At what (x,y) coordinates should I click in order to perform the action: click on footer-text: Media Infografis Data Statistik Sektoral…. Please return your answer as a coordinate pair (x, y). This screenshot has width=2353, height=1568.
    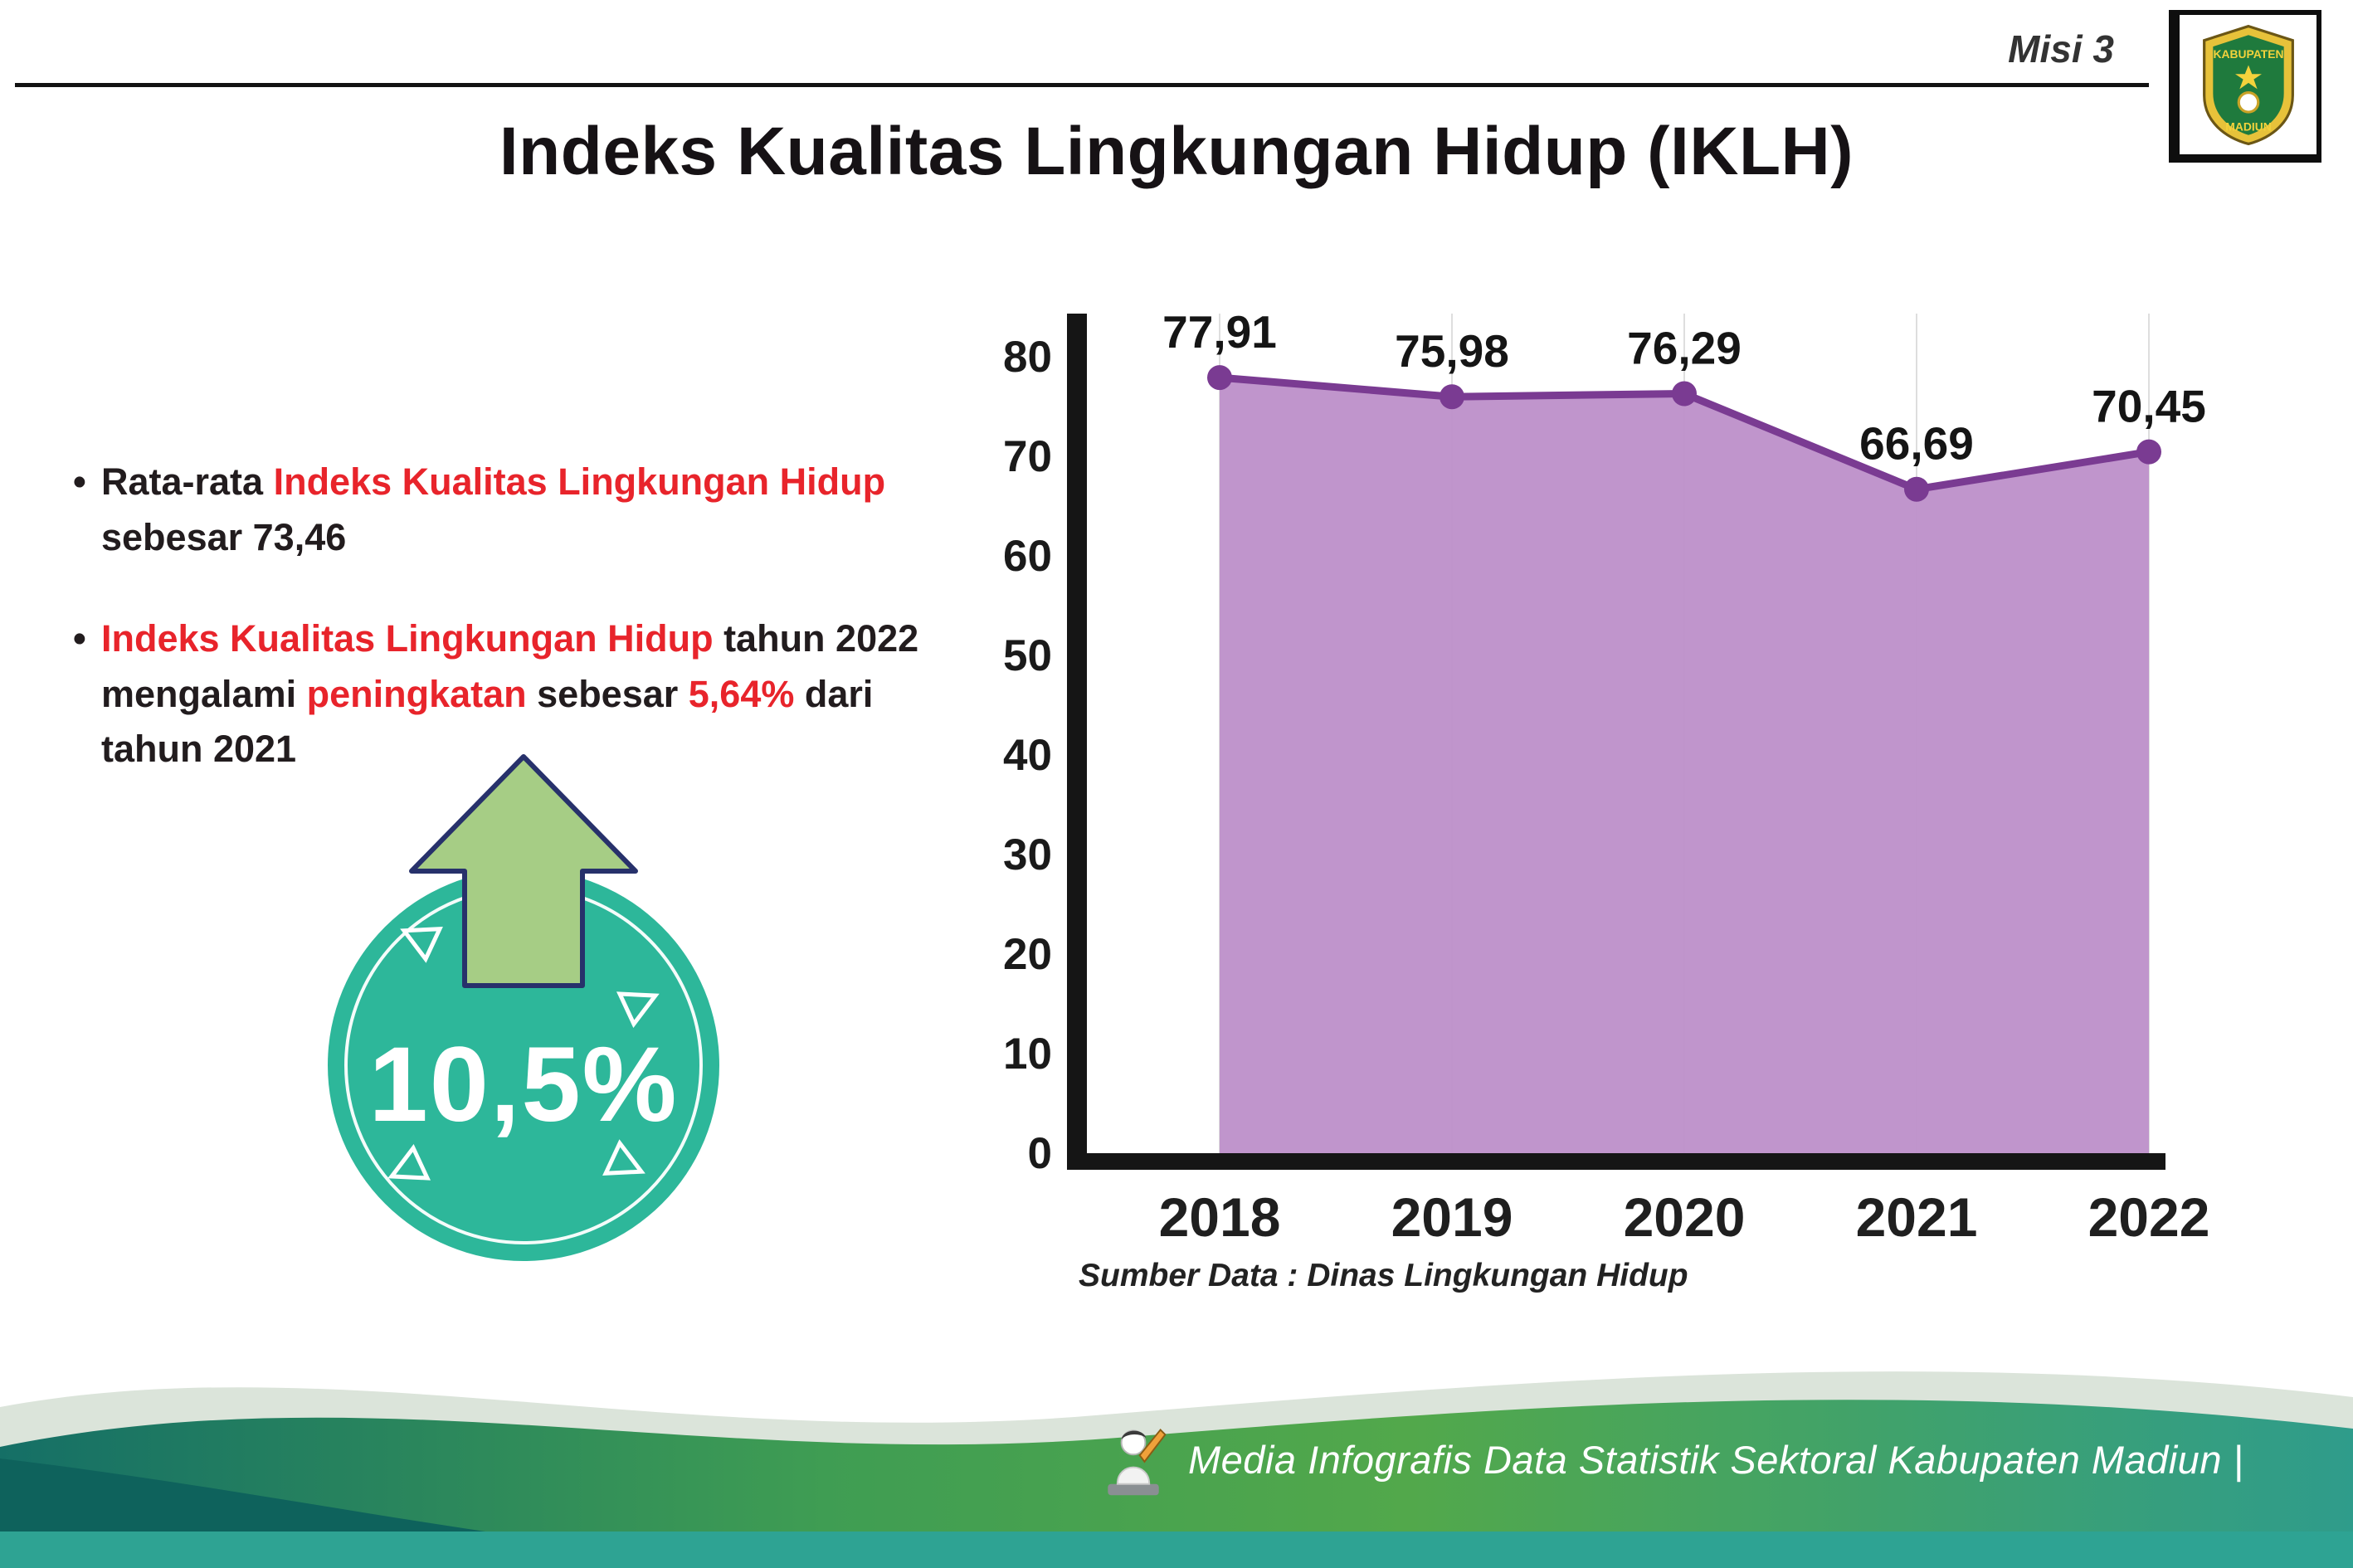
    Looking at the image, I should click on (1716, 1459).